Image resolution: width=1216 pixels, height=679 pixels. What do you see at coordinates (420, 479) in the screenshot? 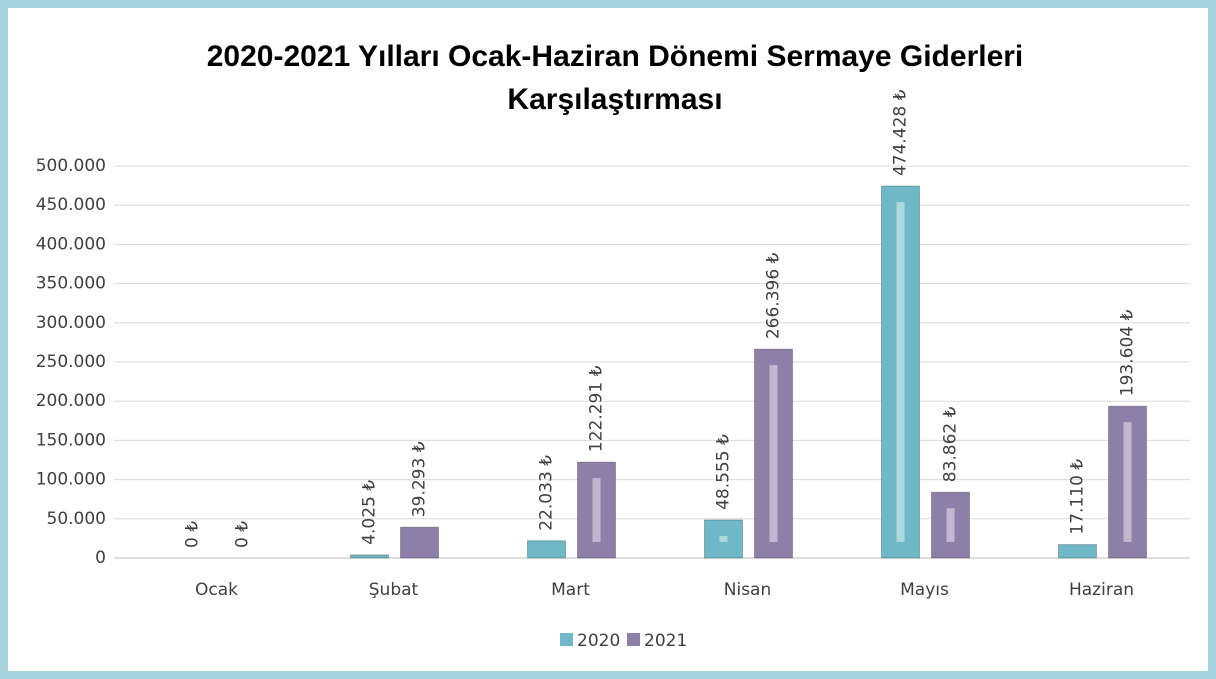
I see `value-label: 39.293 ₺` at bounding box center [420, 479].